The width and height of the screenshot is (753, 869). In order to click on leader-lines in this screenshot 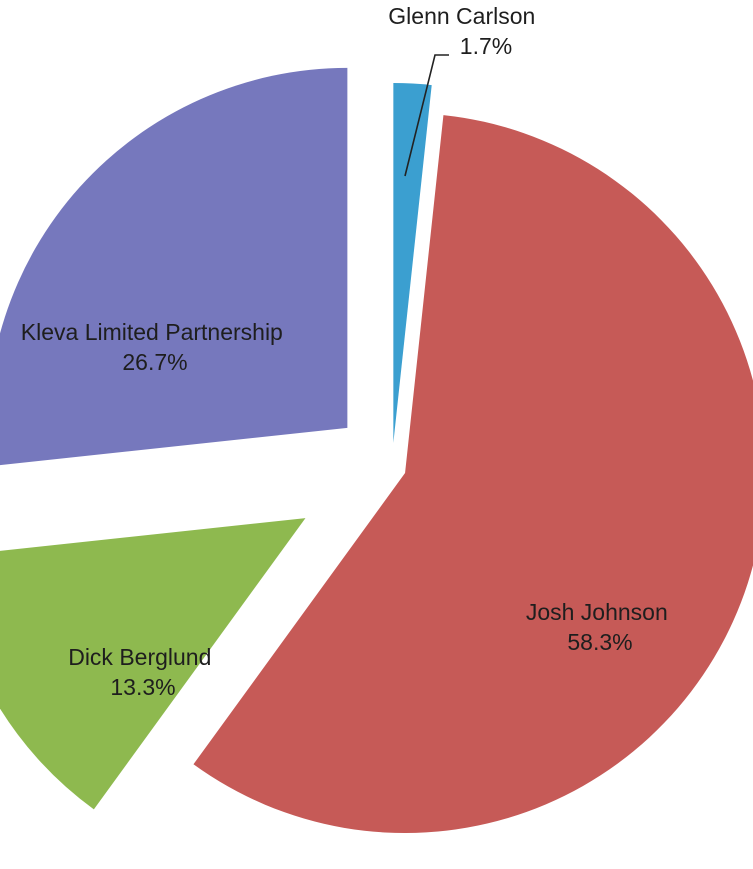, I will do `click(426, 115)`.